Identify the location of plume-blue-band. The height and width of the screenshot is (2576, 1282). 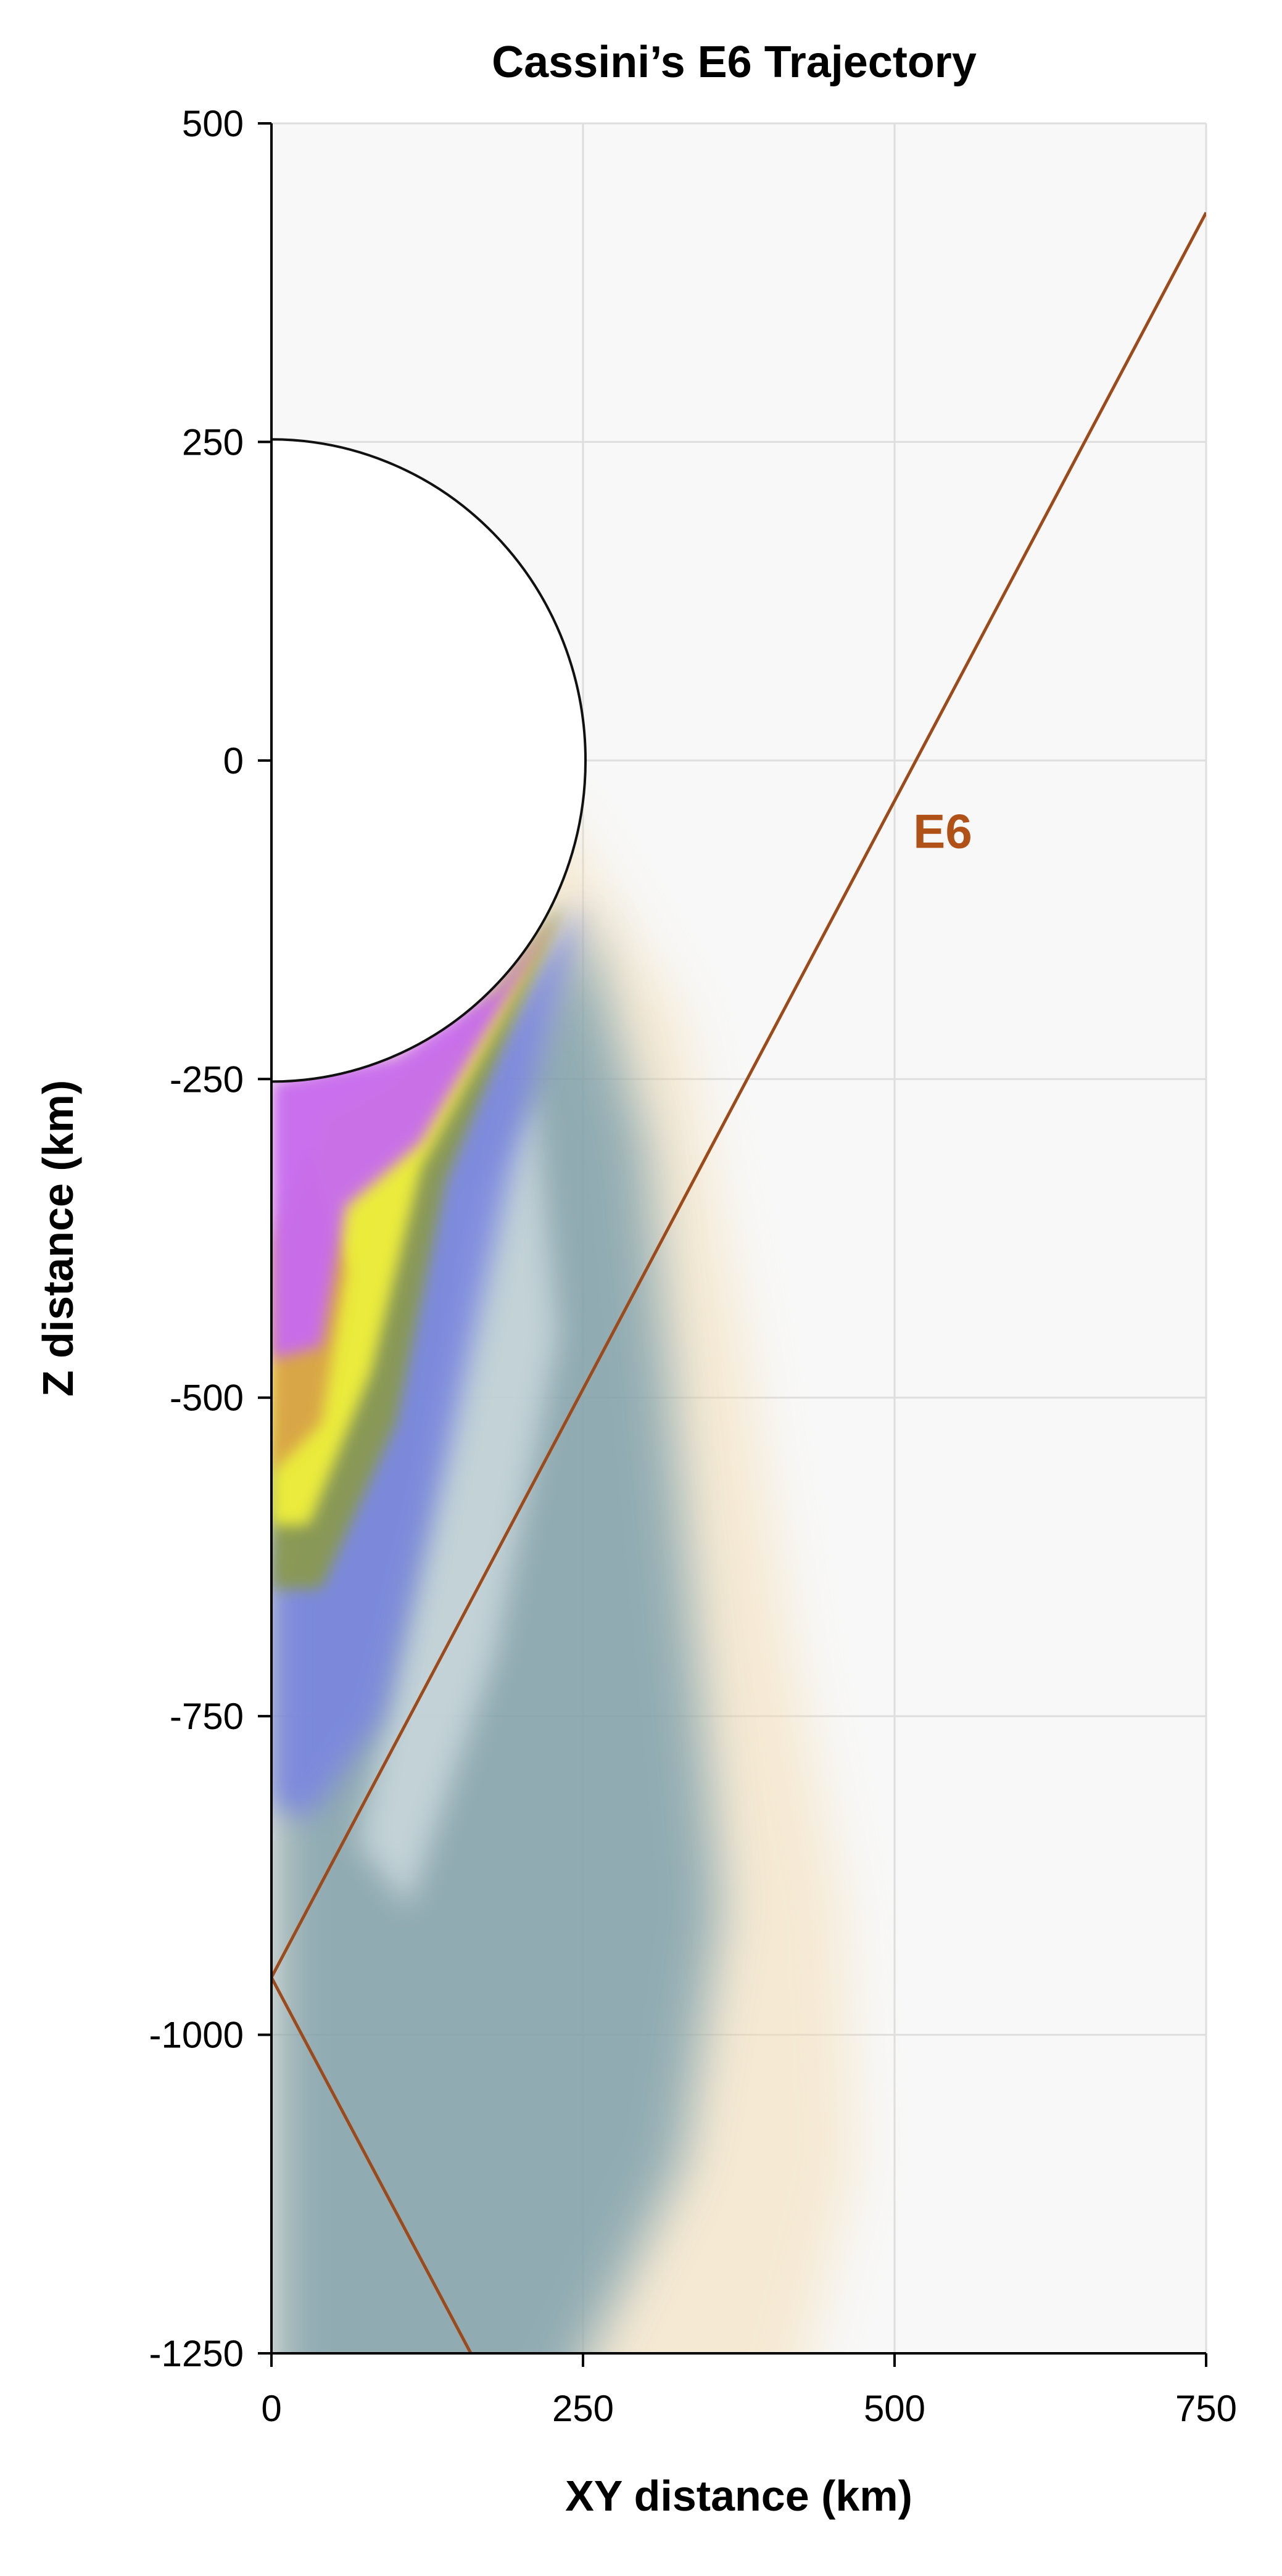
(427, 1359).